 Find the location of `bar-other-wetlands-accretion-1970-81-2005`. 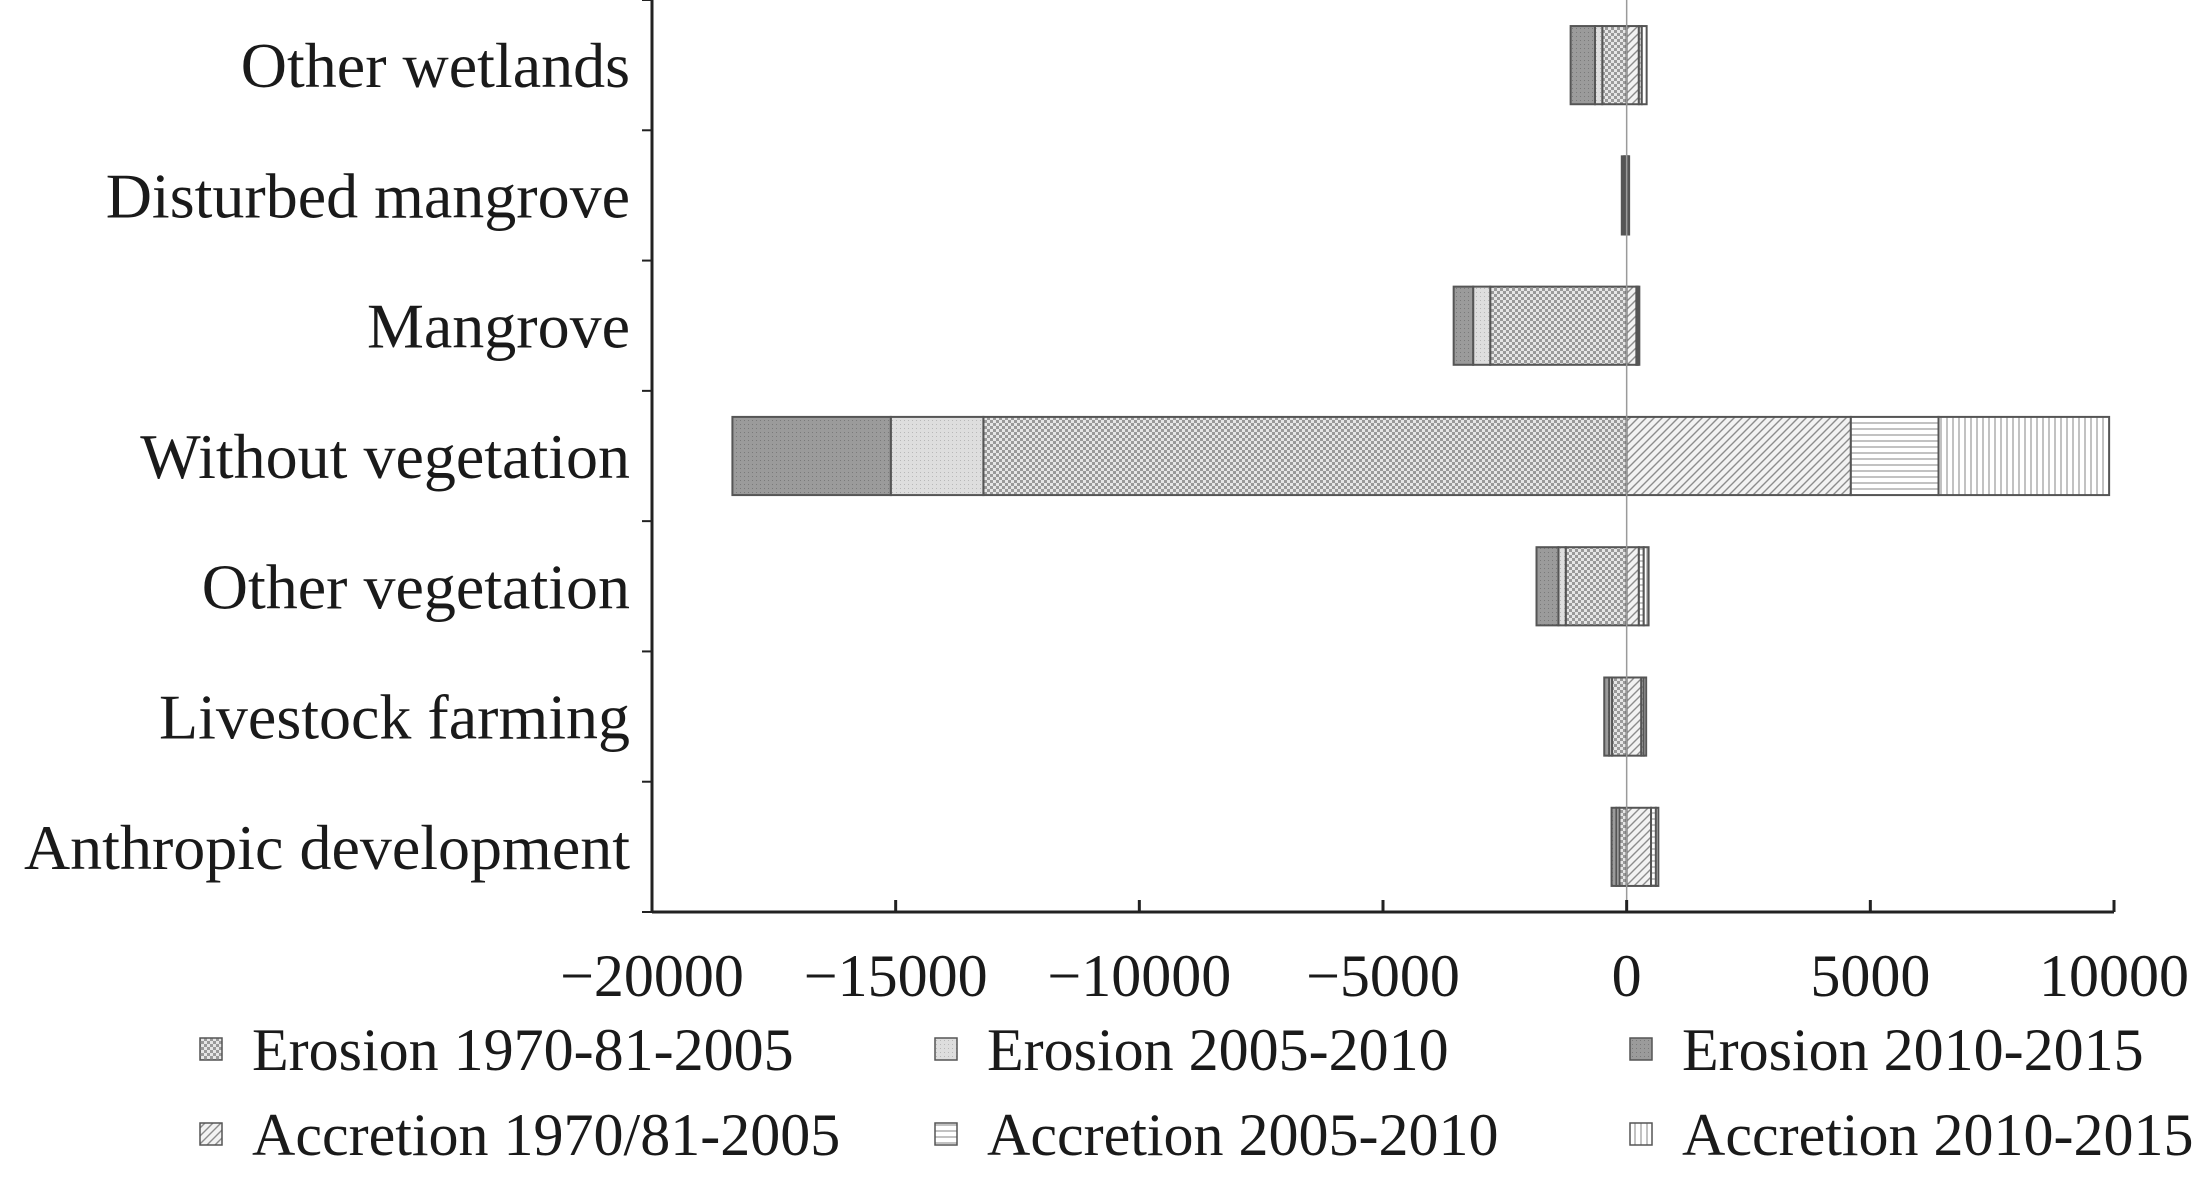

bar-other-wetlands-accretion-1970-81-2005 is located at coordinates (1632, 65).